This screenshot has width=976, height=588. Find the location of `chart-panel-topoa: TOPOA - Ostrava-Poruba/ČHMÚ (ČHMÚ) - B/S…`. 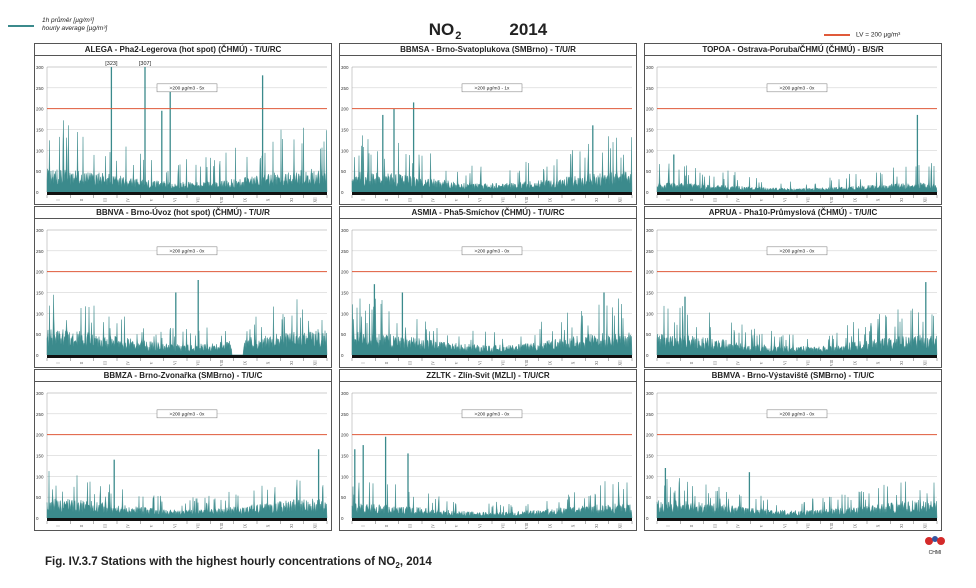

chart-panel-topoa: TOPOA - Ostrava-Poruba/ČHMÚ (ČHMÚ) - B/S… is located at coordinates (793, 124).